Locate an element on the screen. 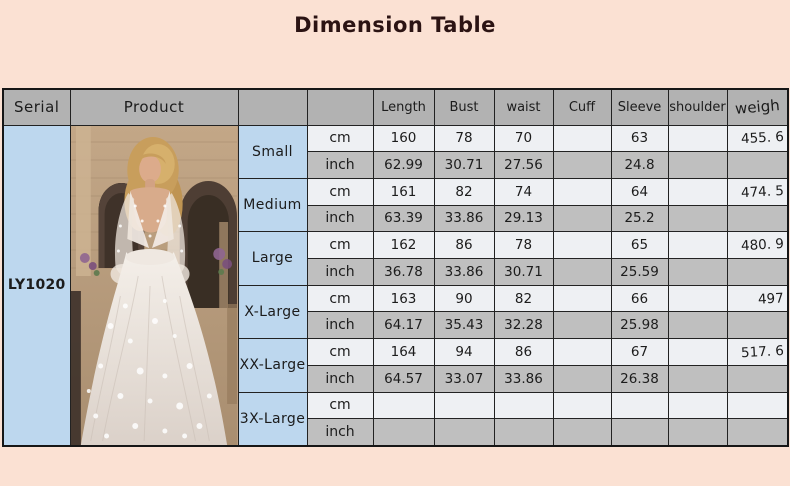 The image size is (790, 486). table-row: inch is located at coordinates (396, 432).